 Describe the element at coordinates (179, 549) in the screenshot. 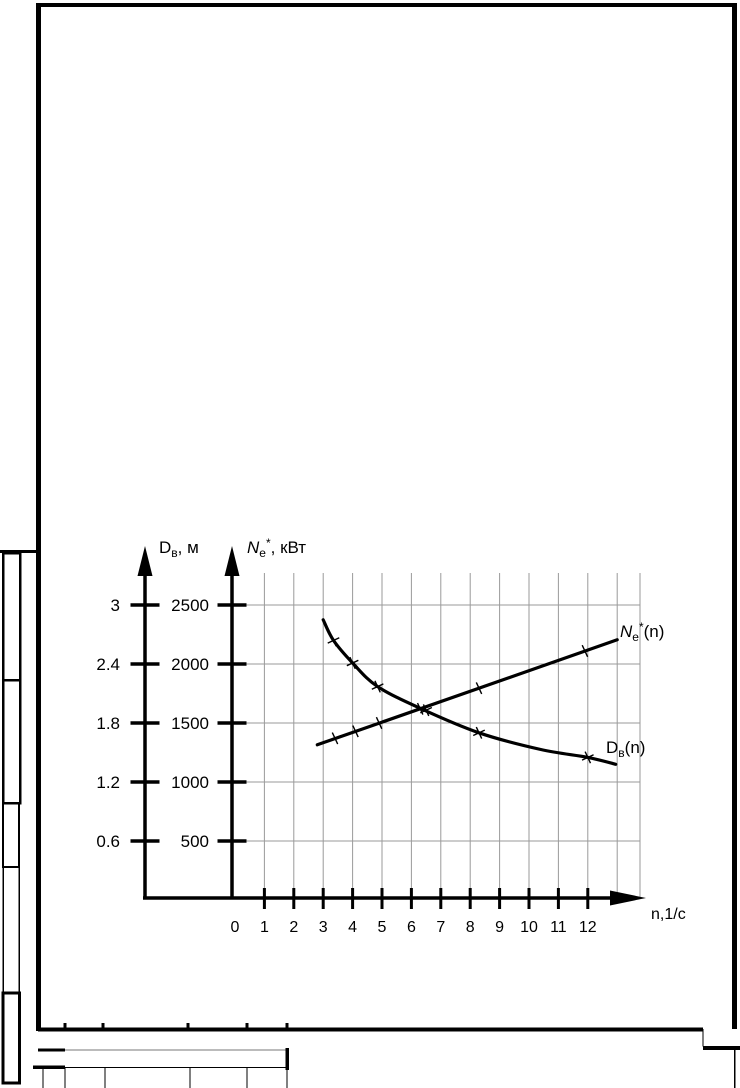

I see `y-left-axis-title: Dв, м` at that location.